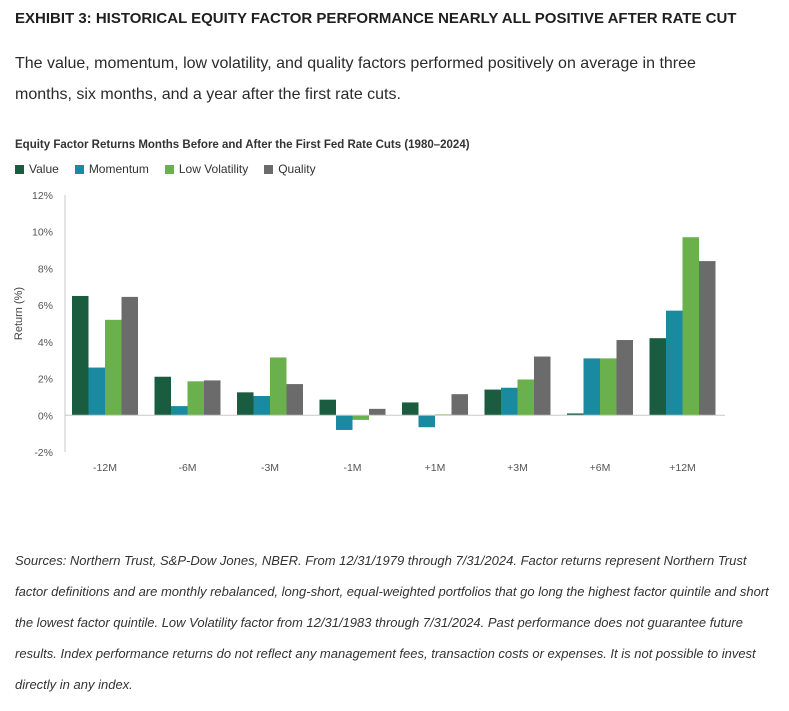 The width and height of the screenshot is (789, 711). I want to click on y-tick-label: 6%, so click(45, 306).